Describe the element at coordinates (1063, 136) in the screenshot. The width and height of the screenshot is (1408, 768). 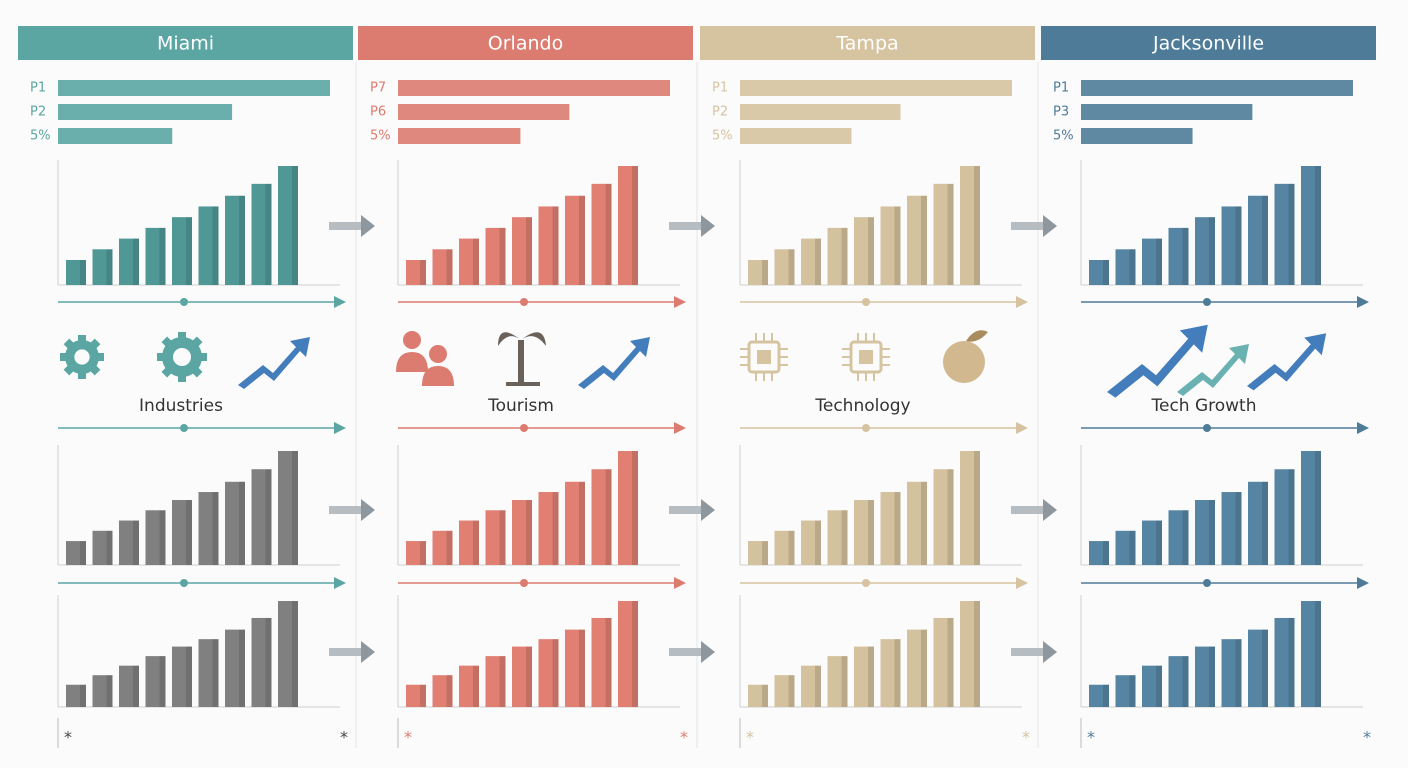
I see `bar-label: 5%` at that location.